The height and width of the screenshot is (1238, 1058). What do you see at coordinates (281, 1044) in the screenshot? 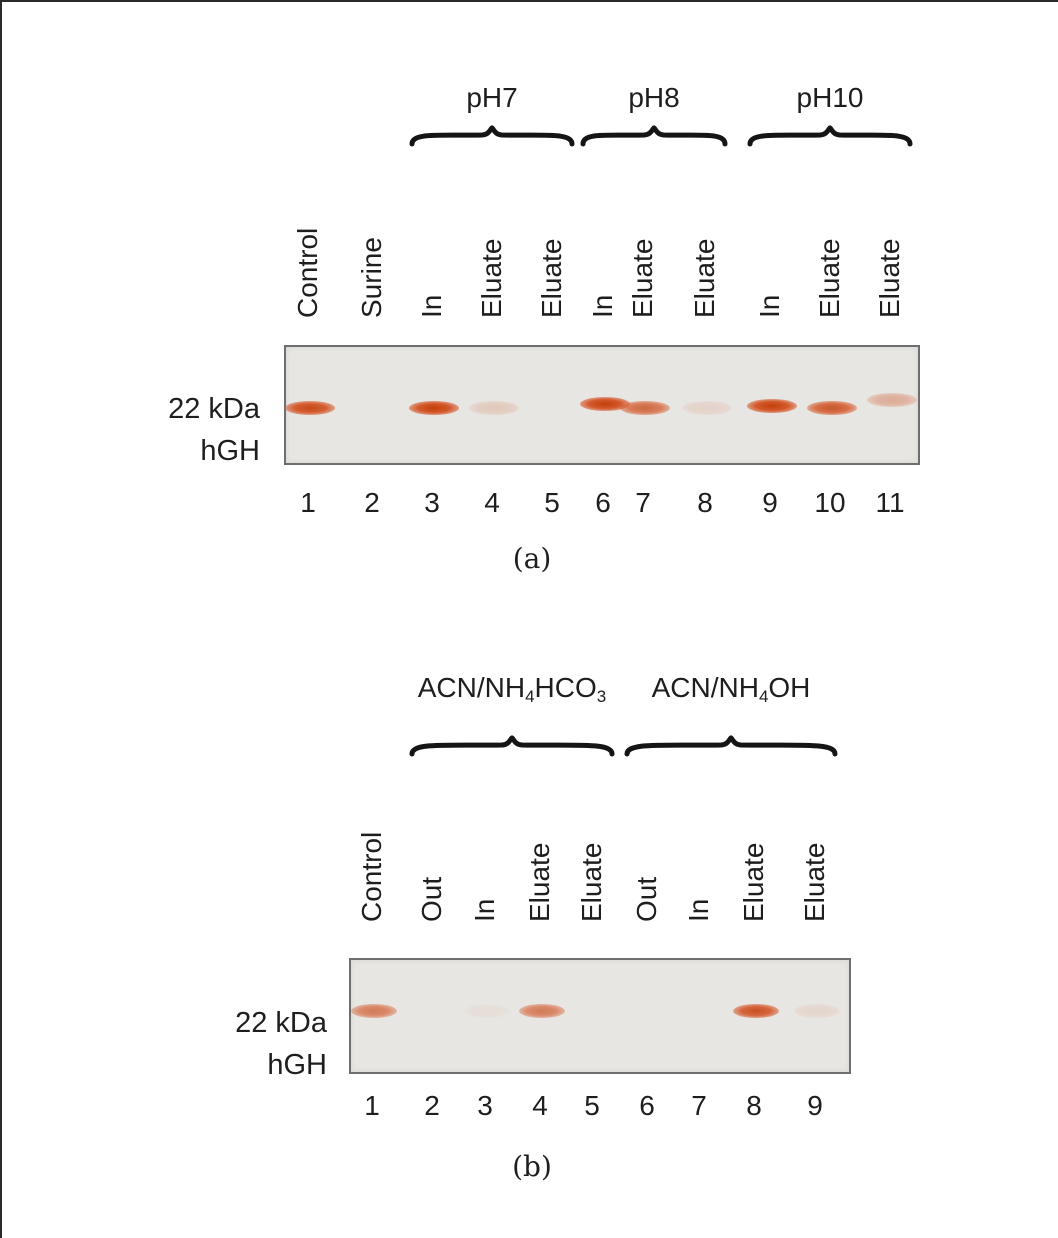
I see `panel-b-marker: 22 kDa hGH` at bounding box center [281, 1044].